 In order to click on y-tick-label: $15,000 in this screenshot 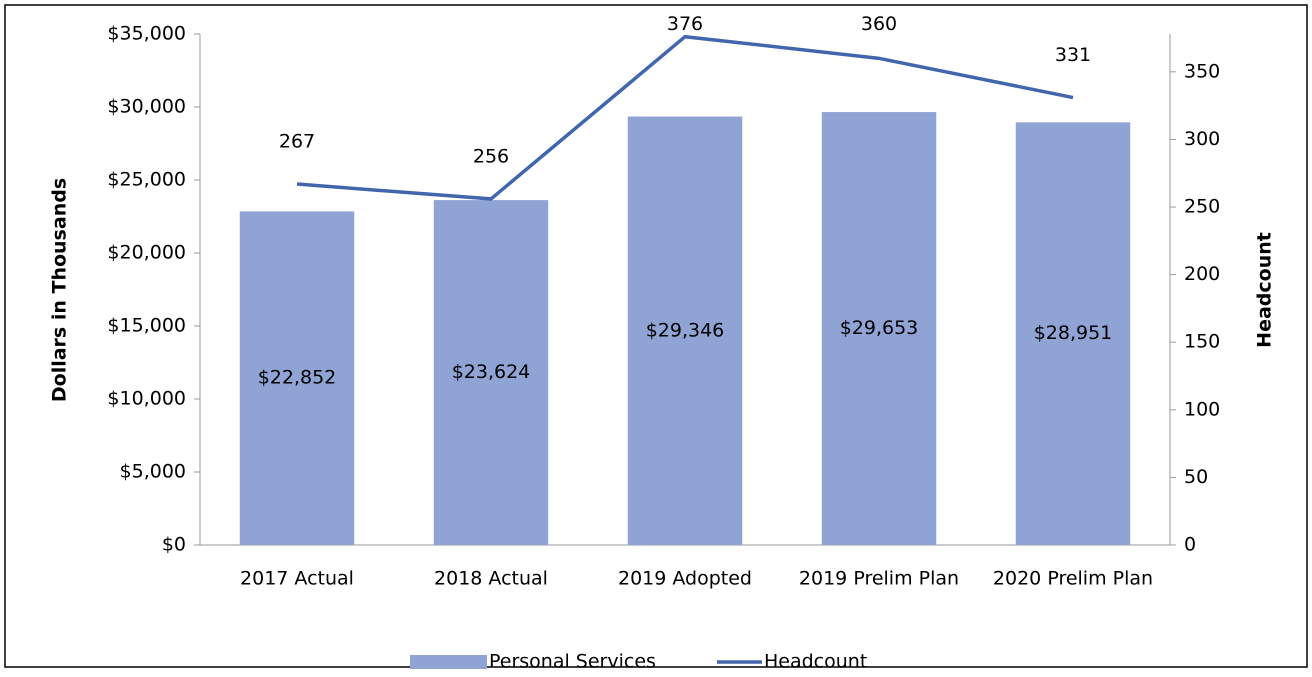, I will do `click(146, 326)`.